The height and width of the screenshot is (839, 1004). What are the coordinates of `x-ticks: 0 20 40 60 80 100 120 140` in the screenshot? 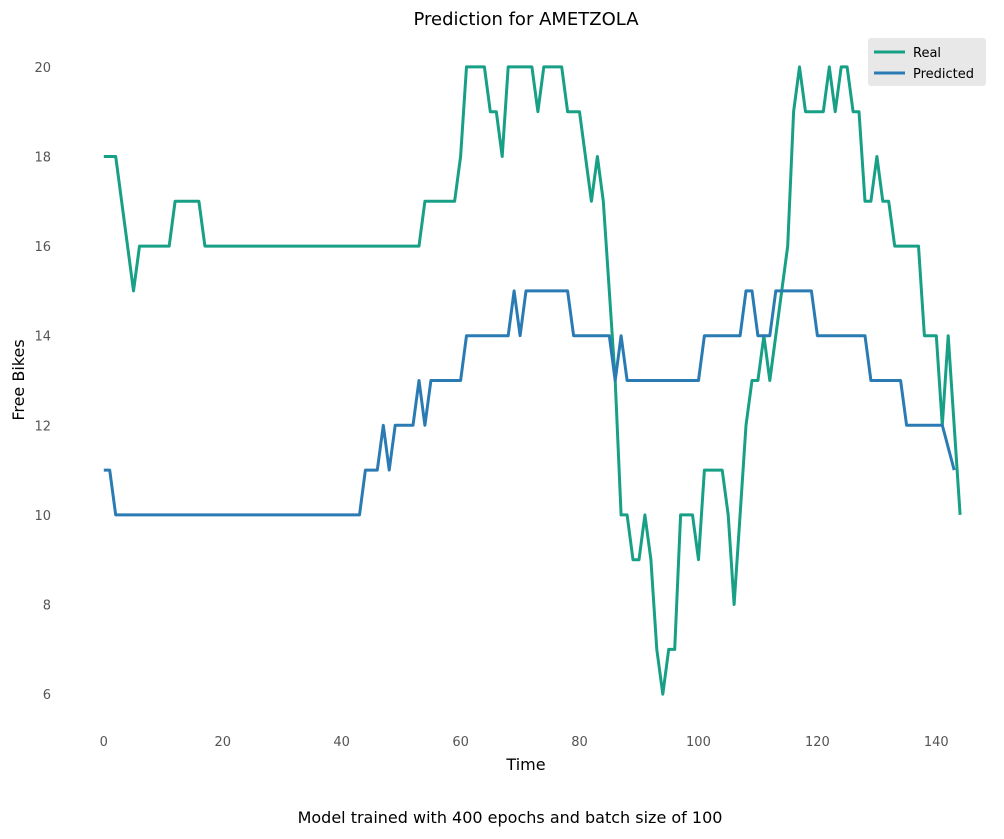 It's located at (524, 742).